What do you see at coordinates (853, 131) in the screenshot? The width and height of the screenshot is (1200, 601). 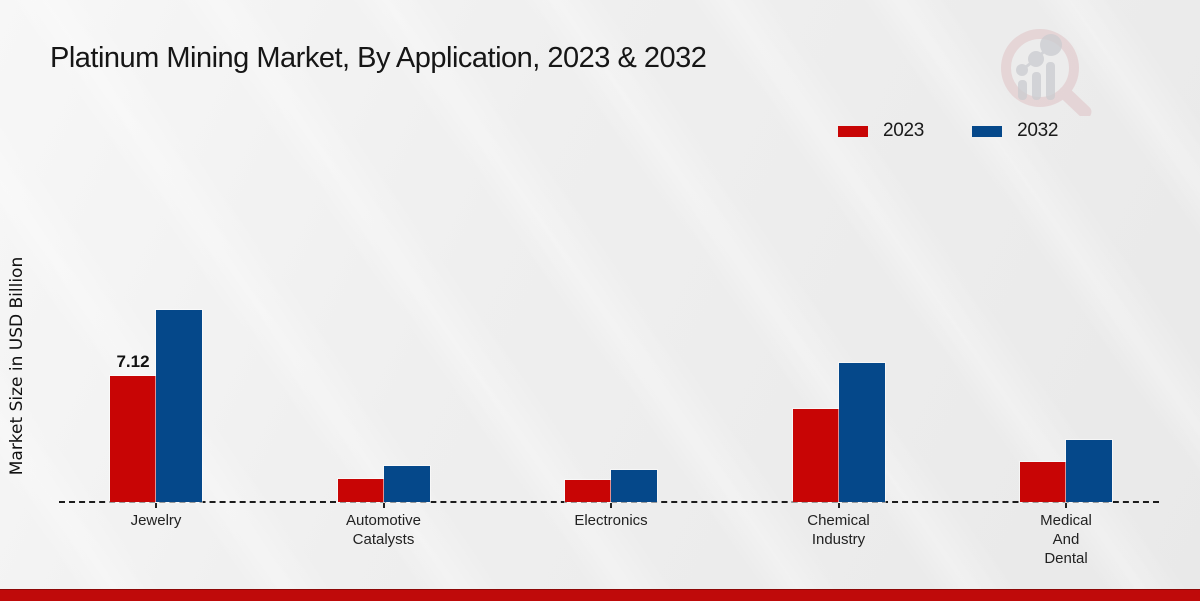 I see `legend-swatch-2023` at bounding box center [853, 131].